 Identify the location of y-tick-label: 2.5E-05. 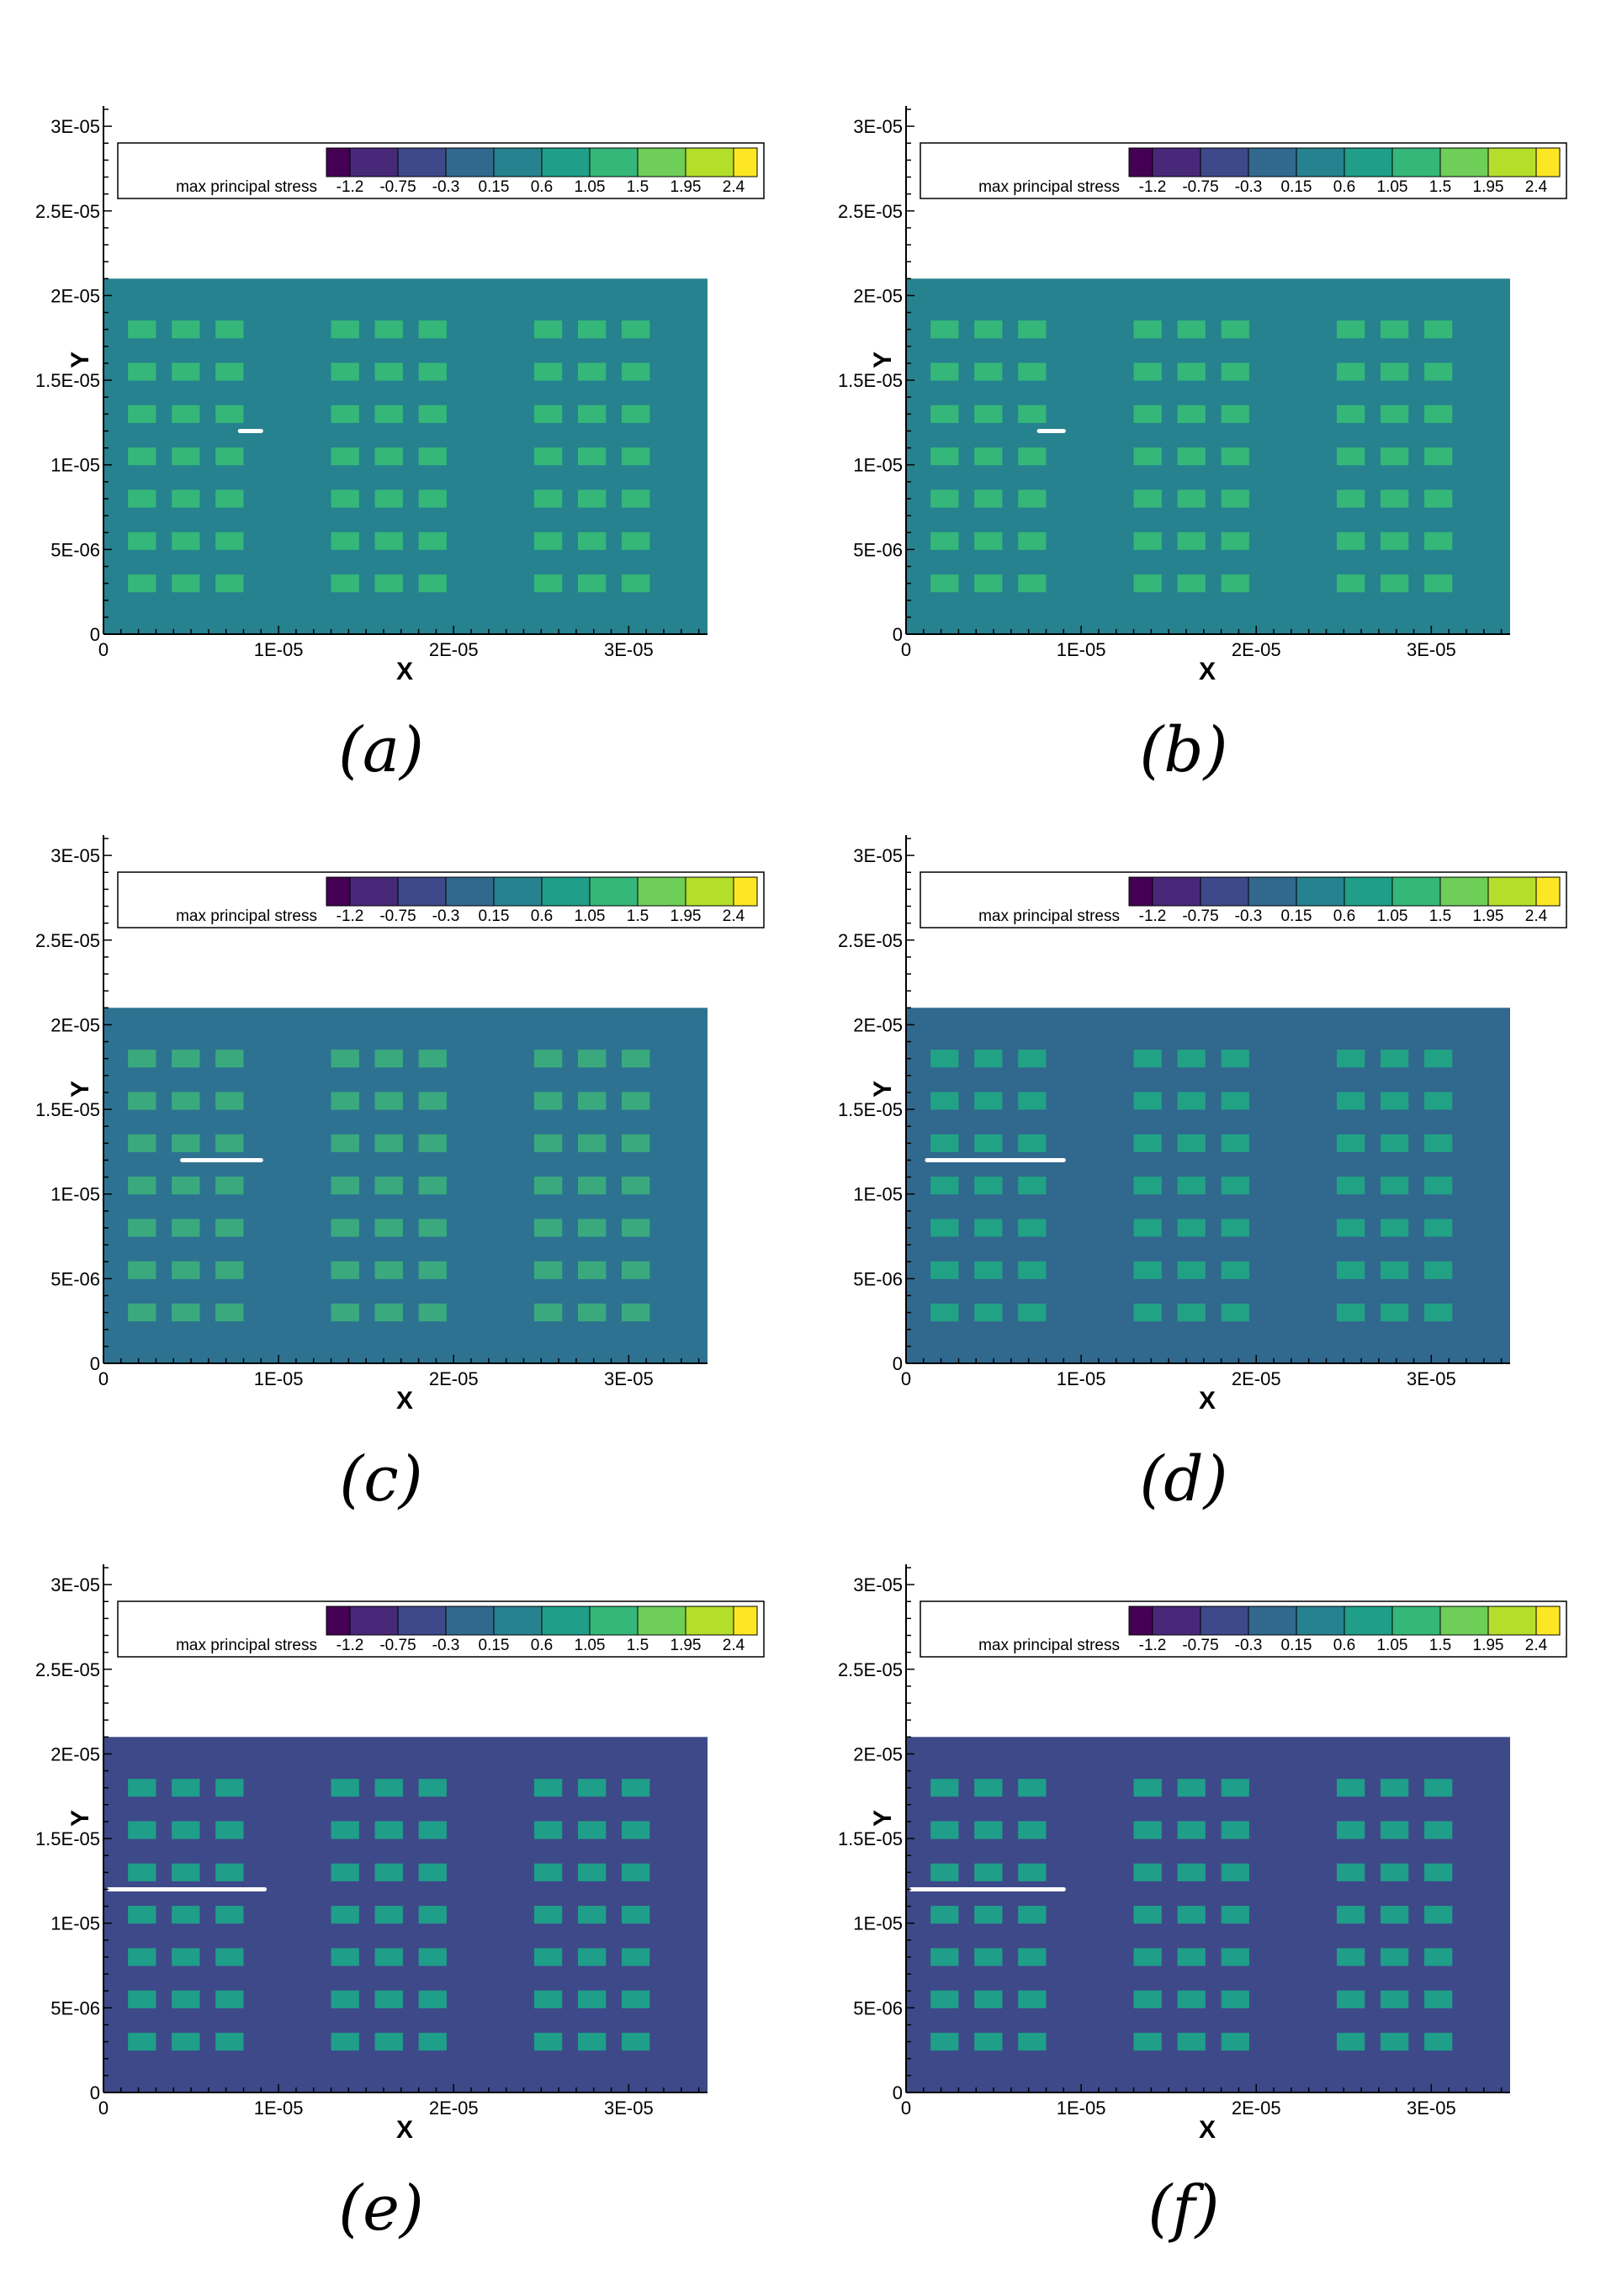
(870, 1669).